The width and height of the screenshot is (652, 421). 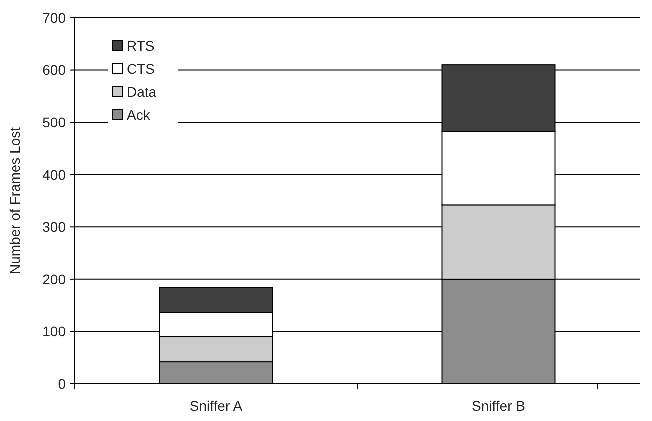 What do you see at coordinates (54, 332) in the screenshot?
I see `y-tick-label: 100` at bounding box center [54, 332].